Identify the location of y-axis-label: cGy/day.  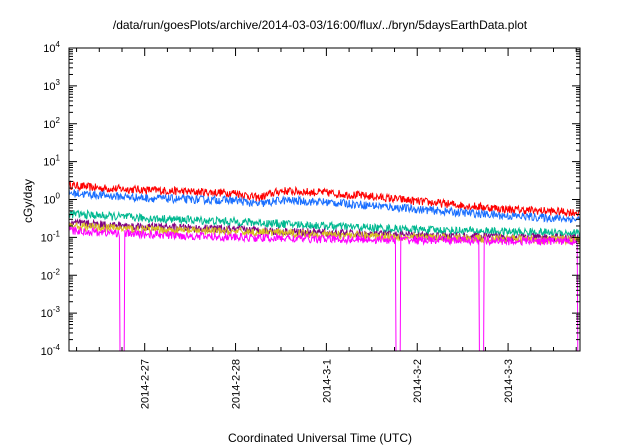
(28, 201).